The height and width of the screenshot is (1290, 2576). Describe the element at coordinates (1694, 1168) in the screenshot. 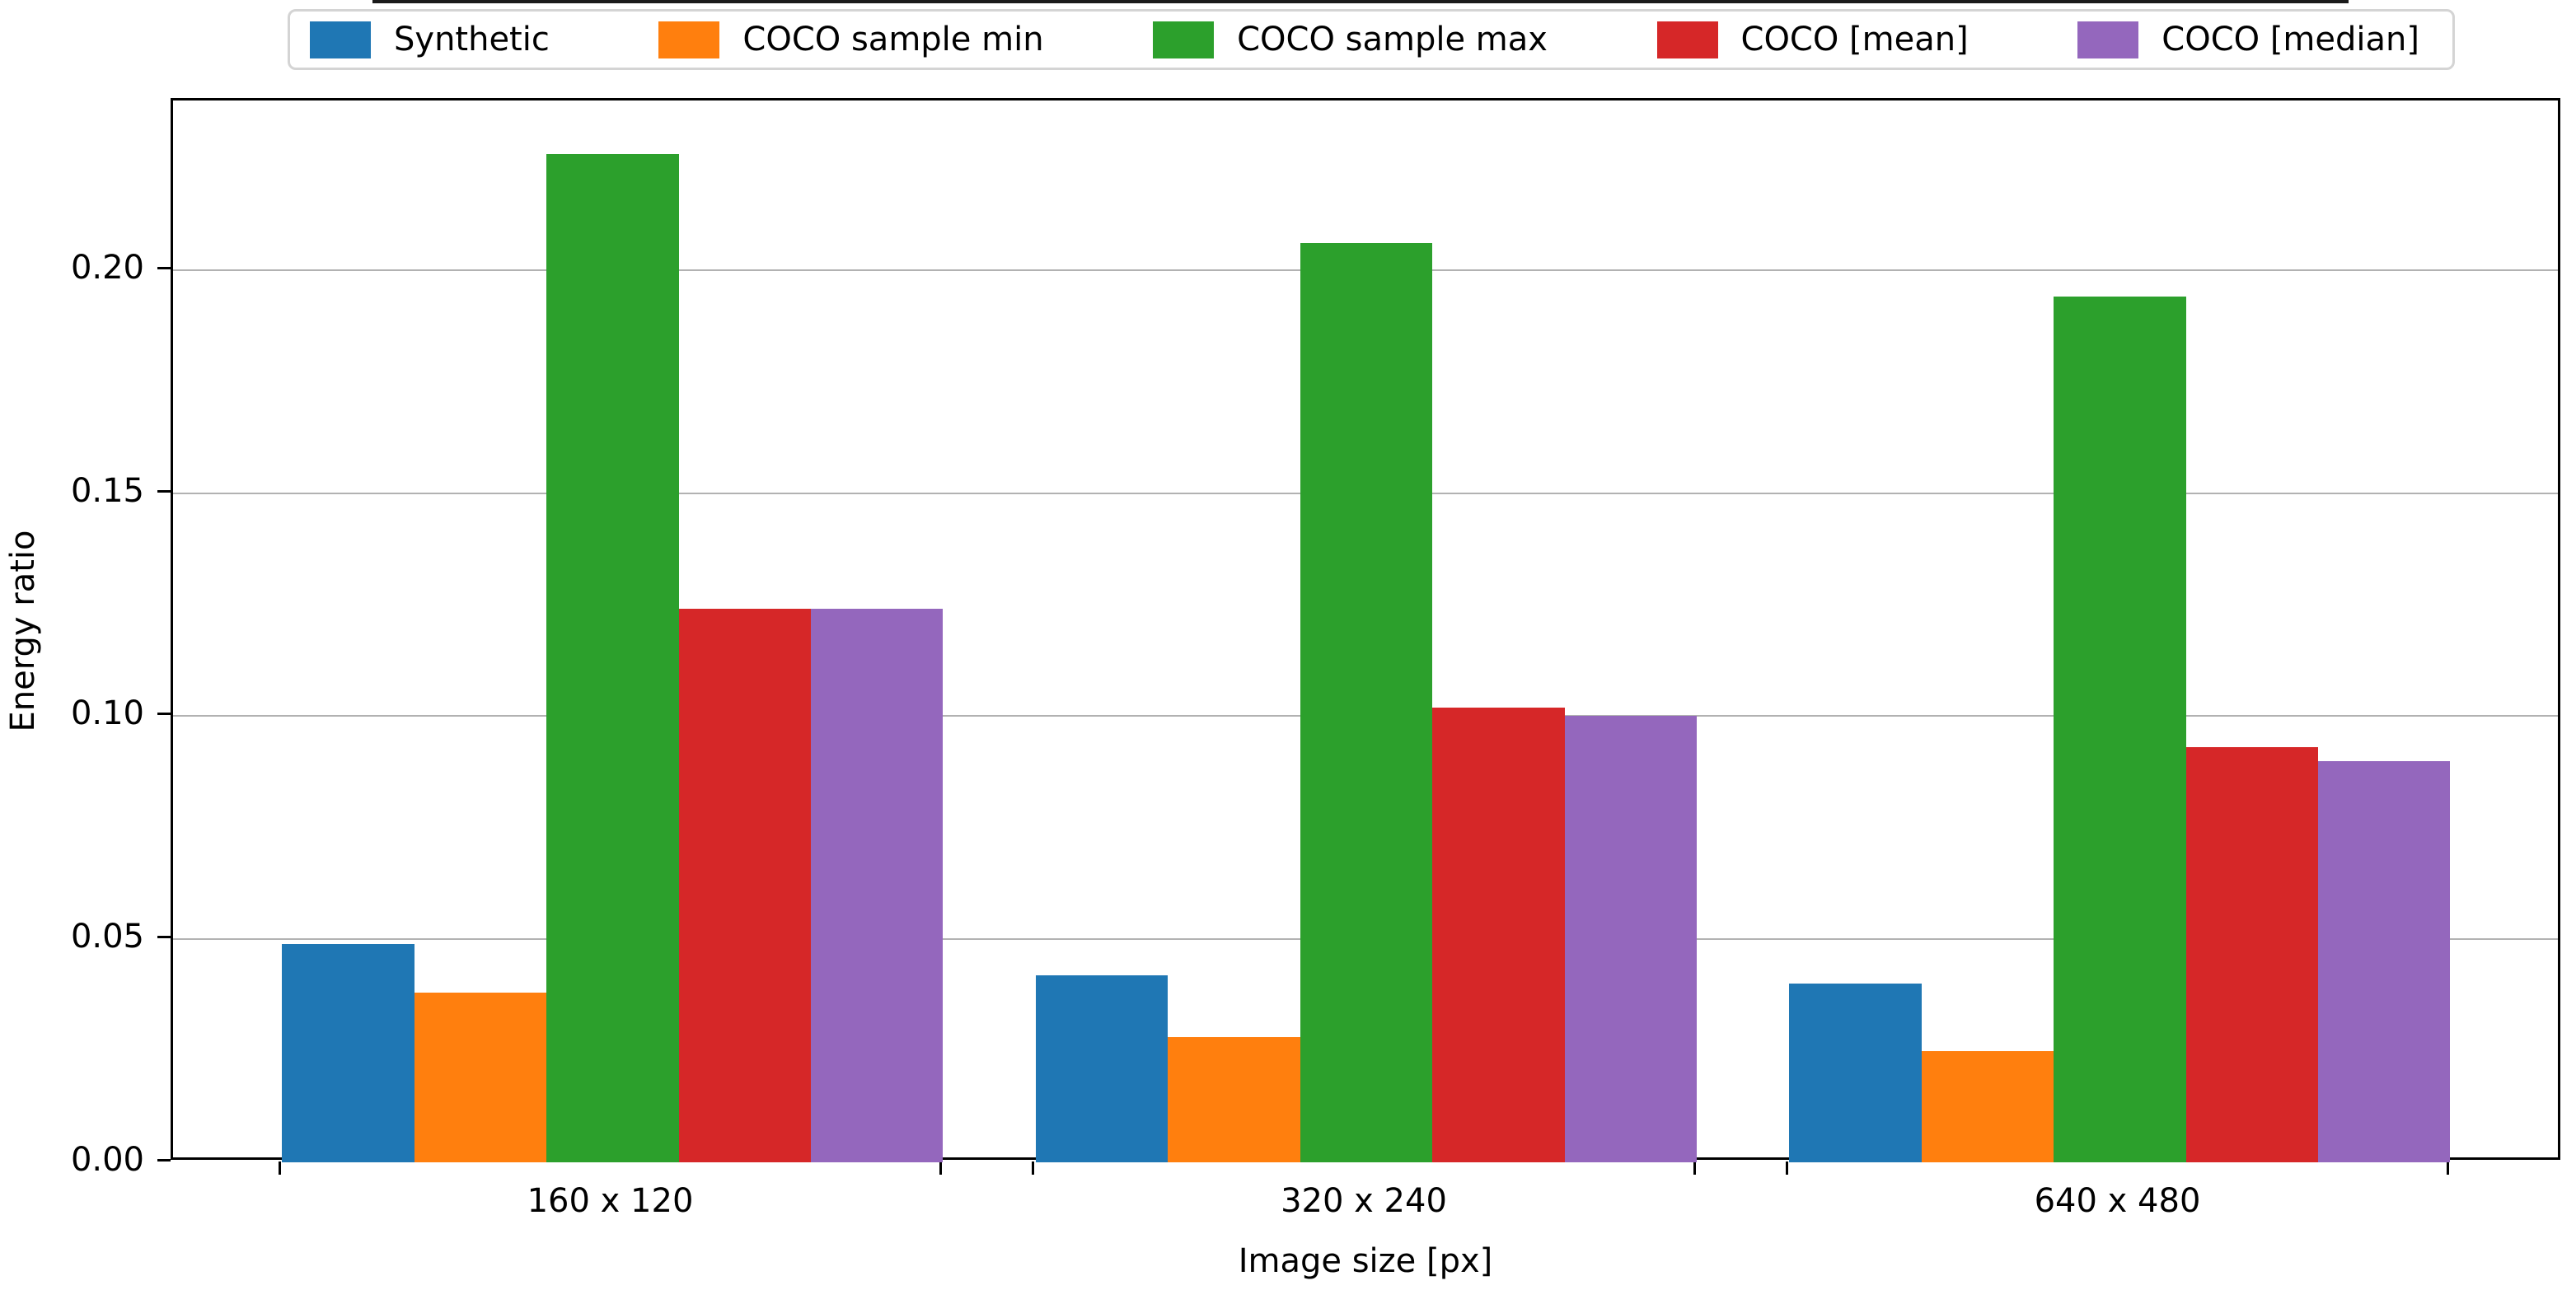

I see `x-tick-320-x-240-right` at that location.